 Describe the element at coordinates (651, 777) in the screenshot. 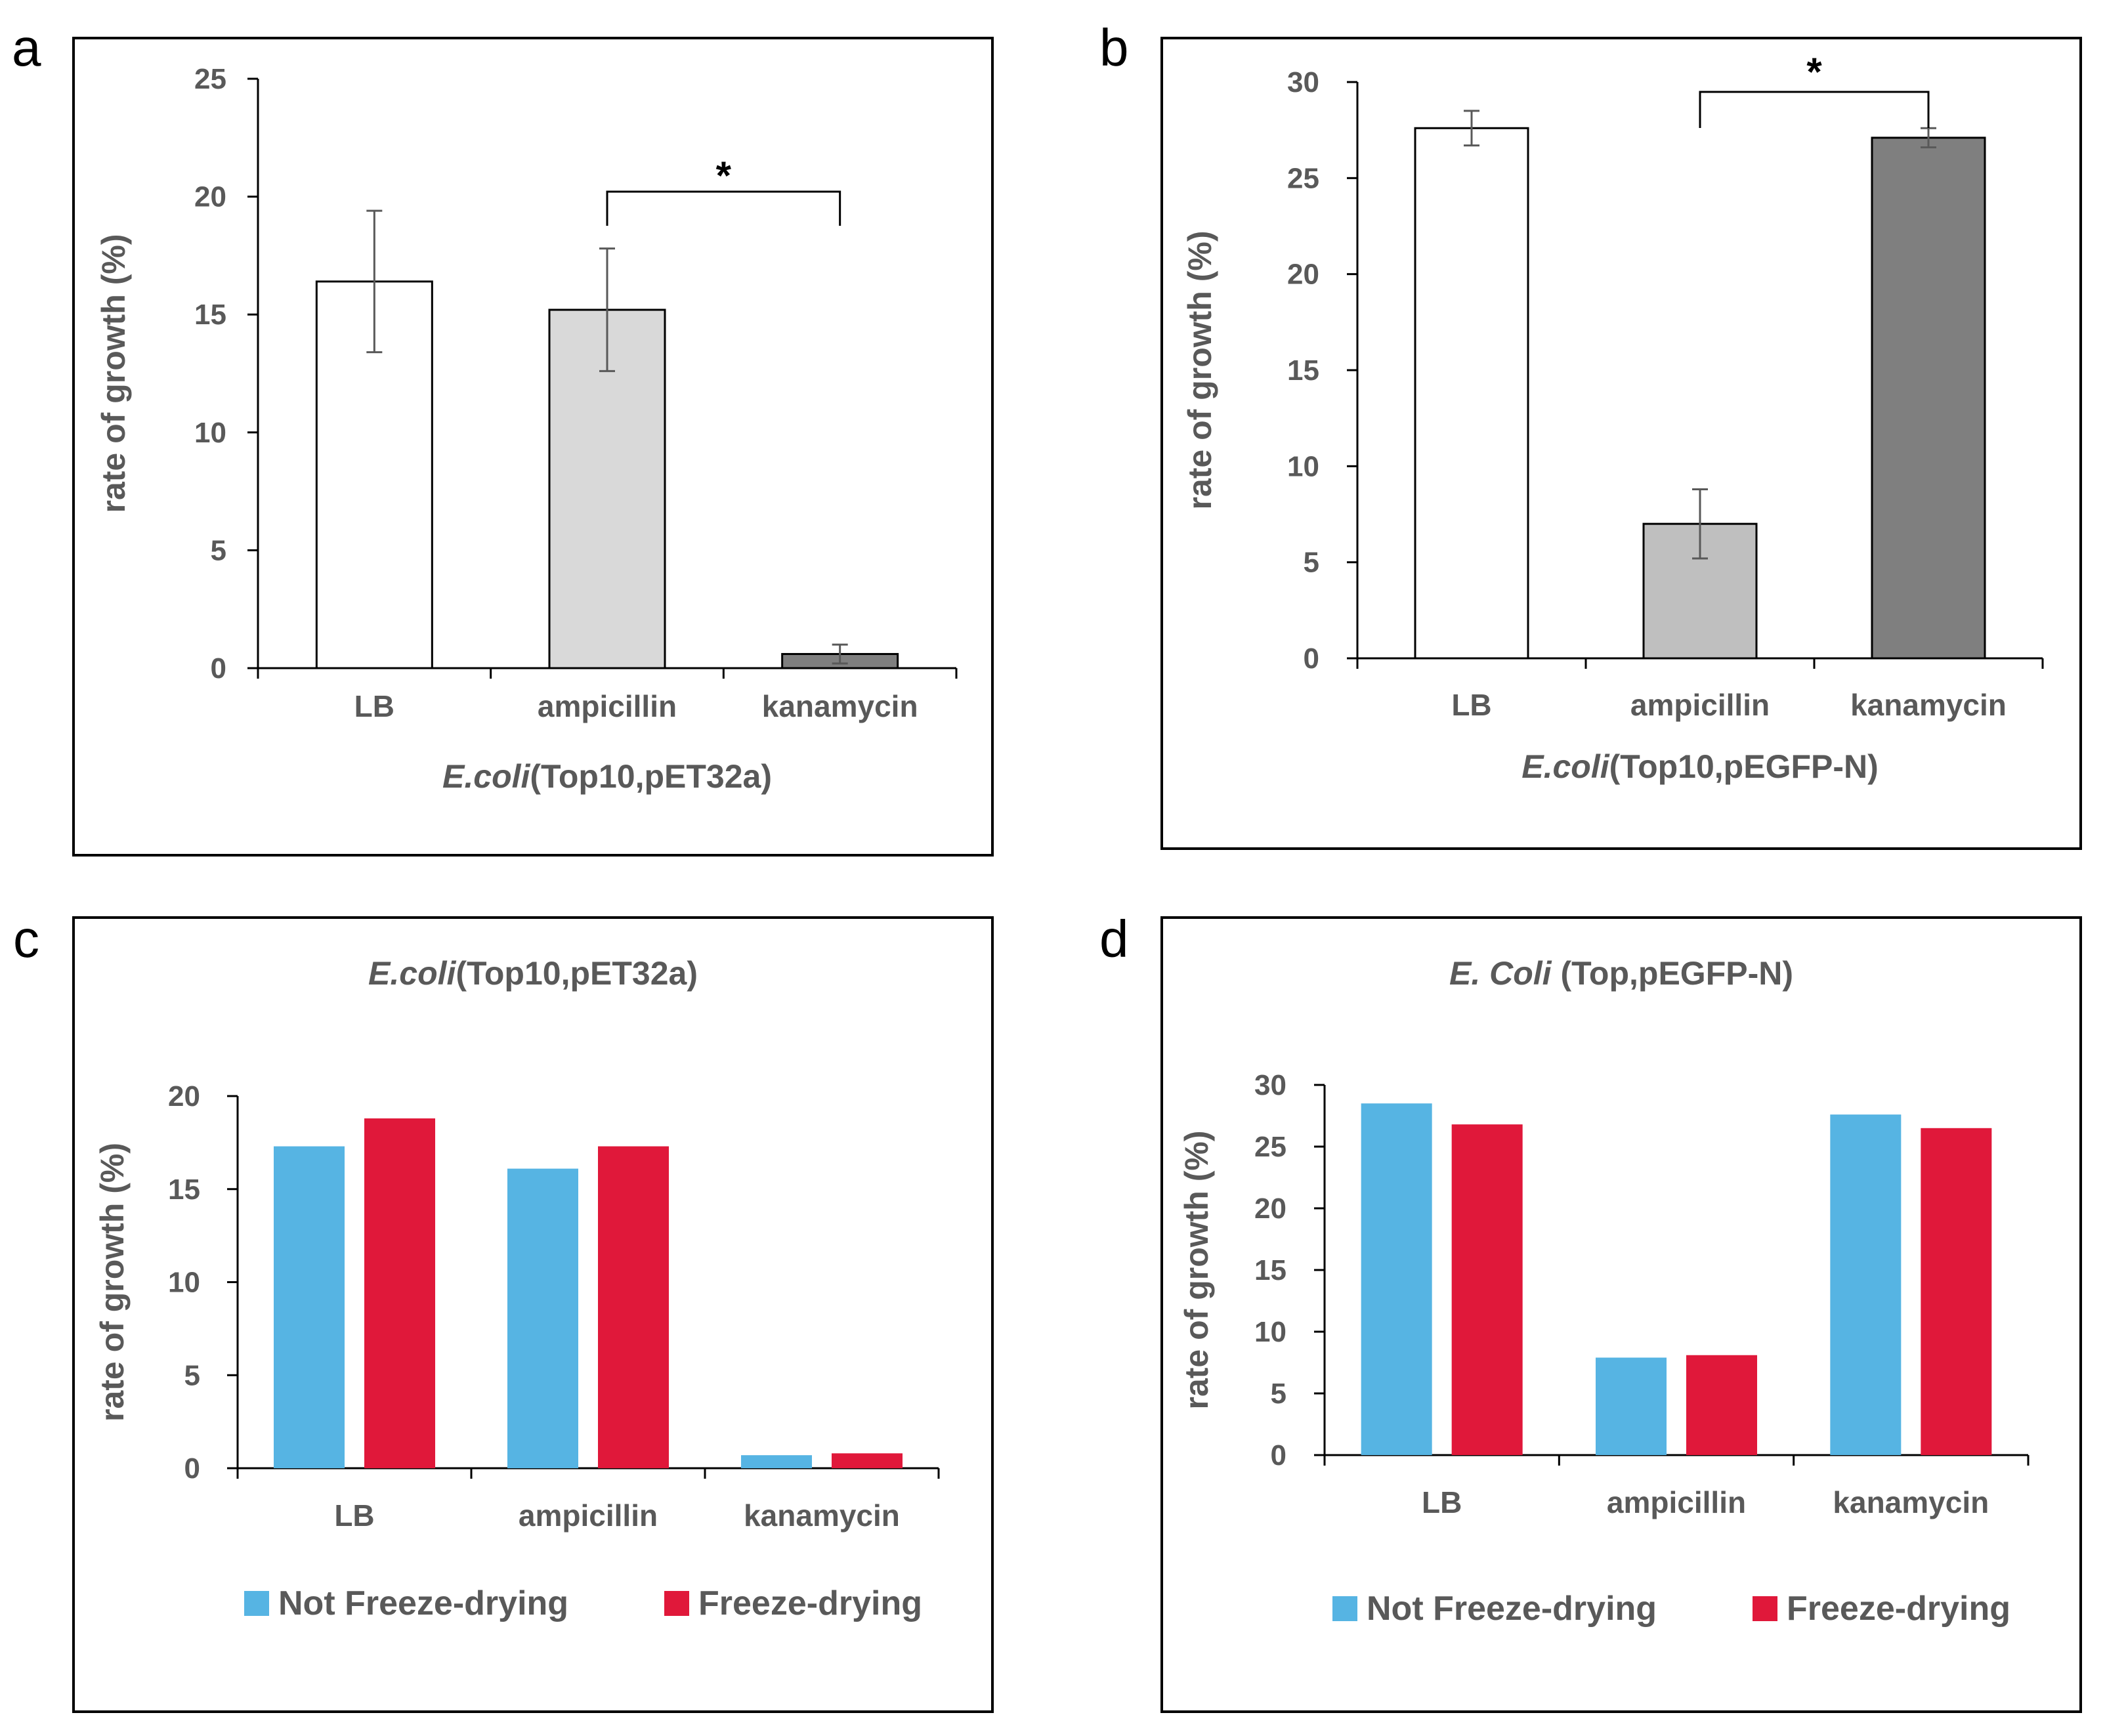

I see `x-axis-title-rest: (Top10,pET32a)` at that location.